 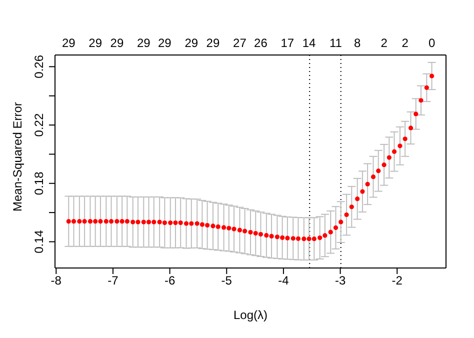 I want to click on x-tick-label: -4, so click(x=284, y=281).